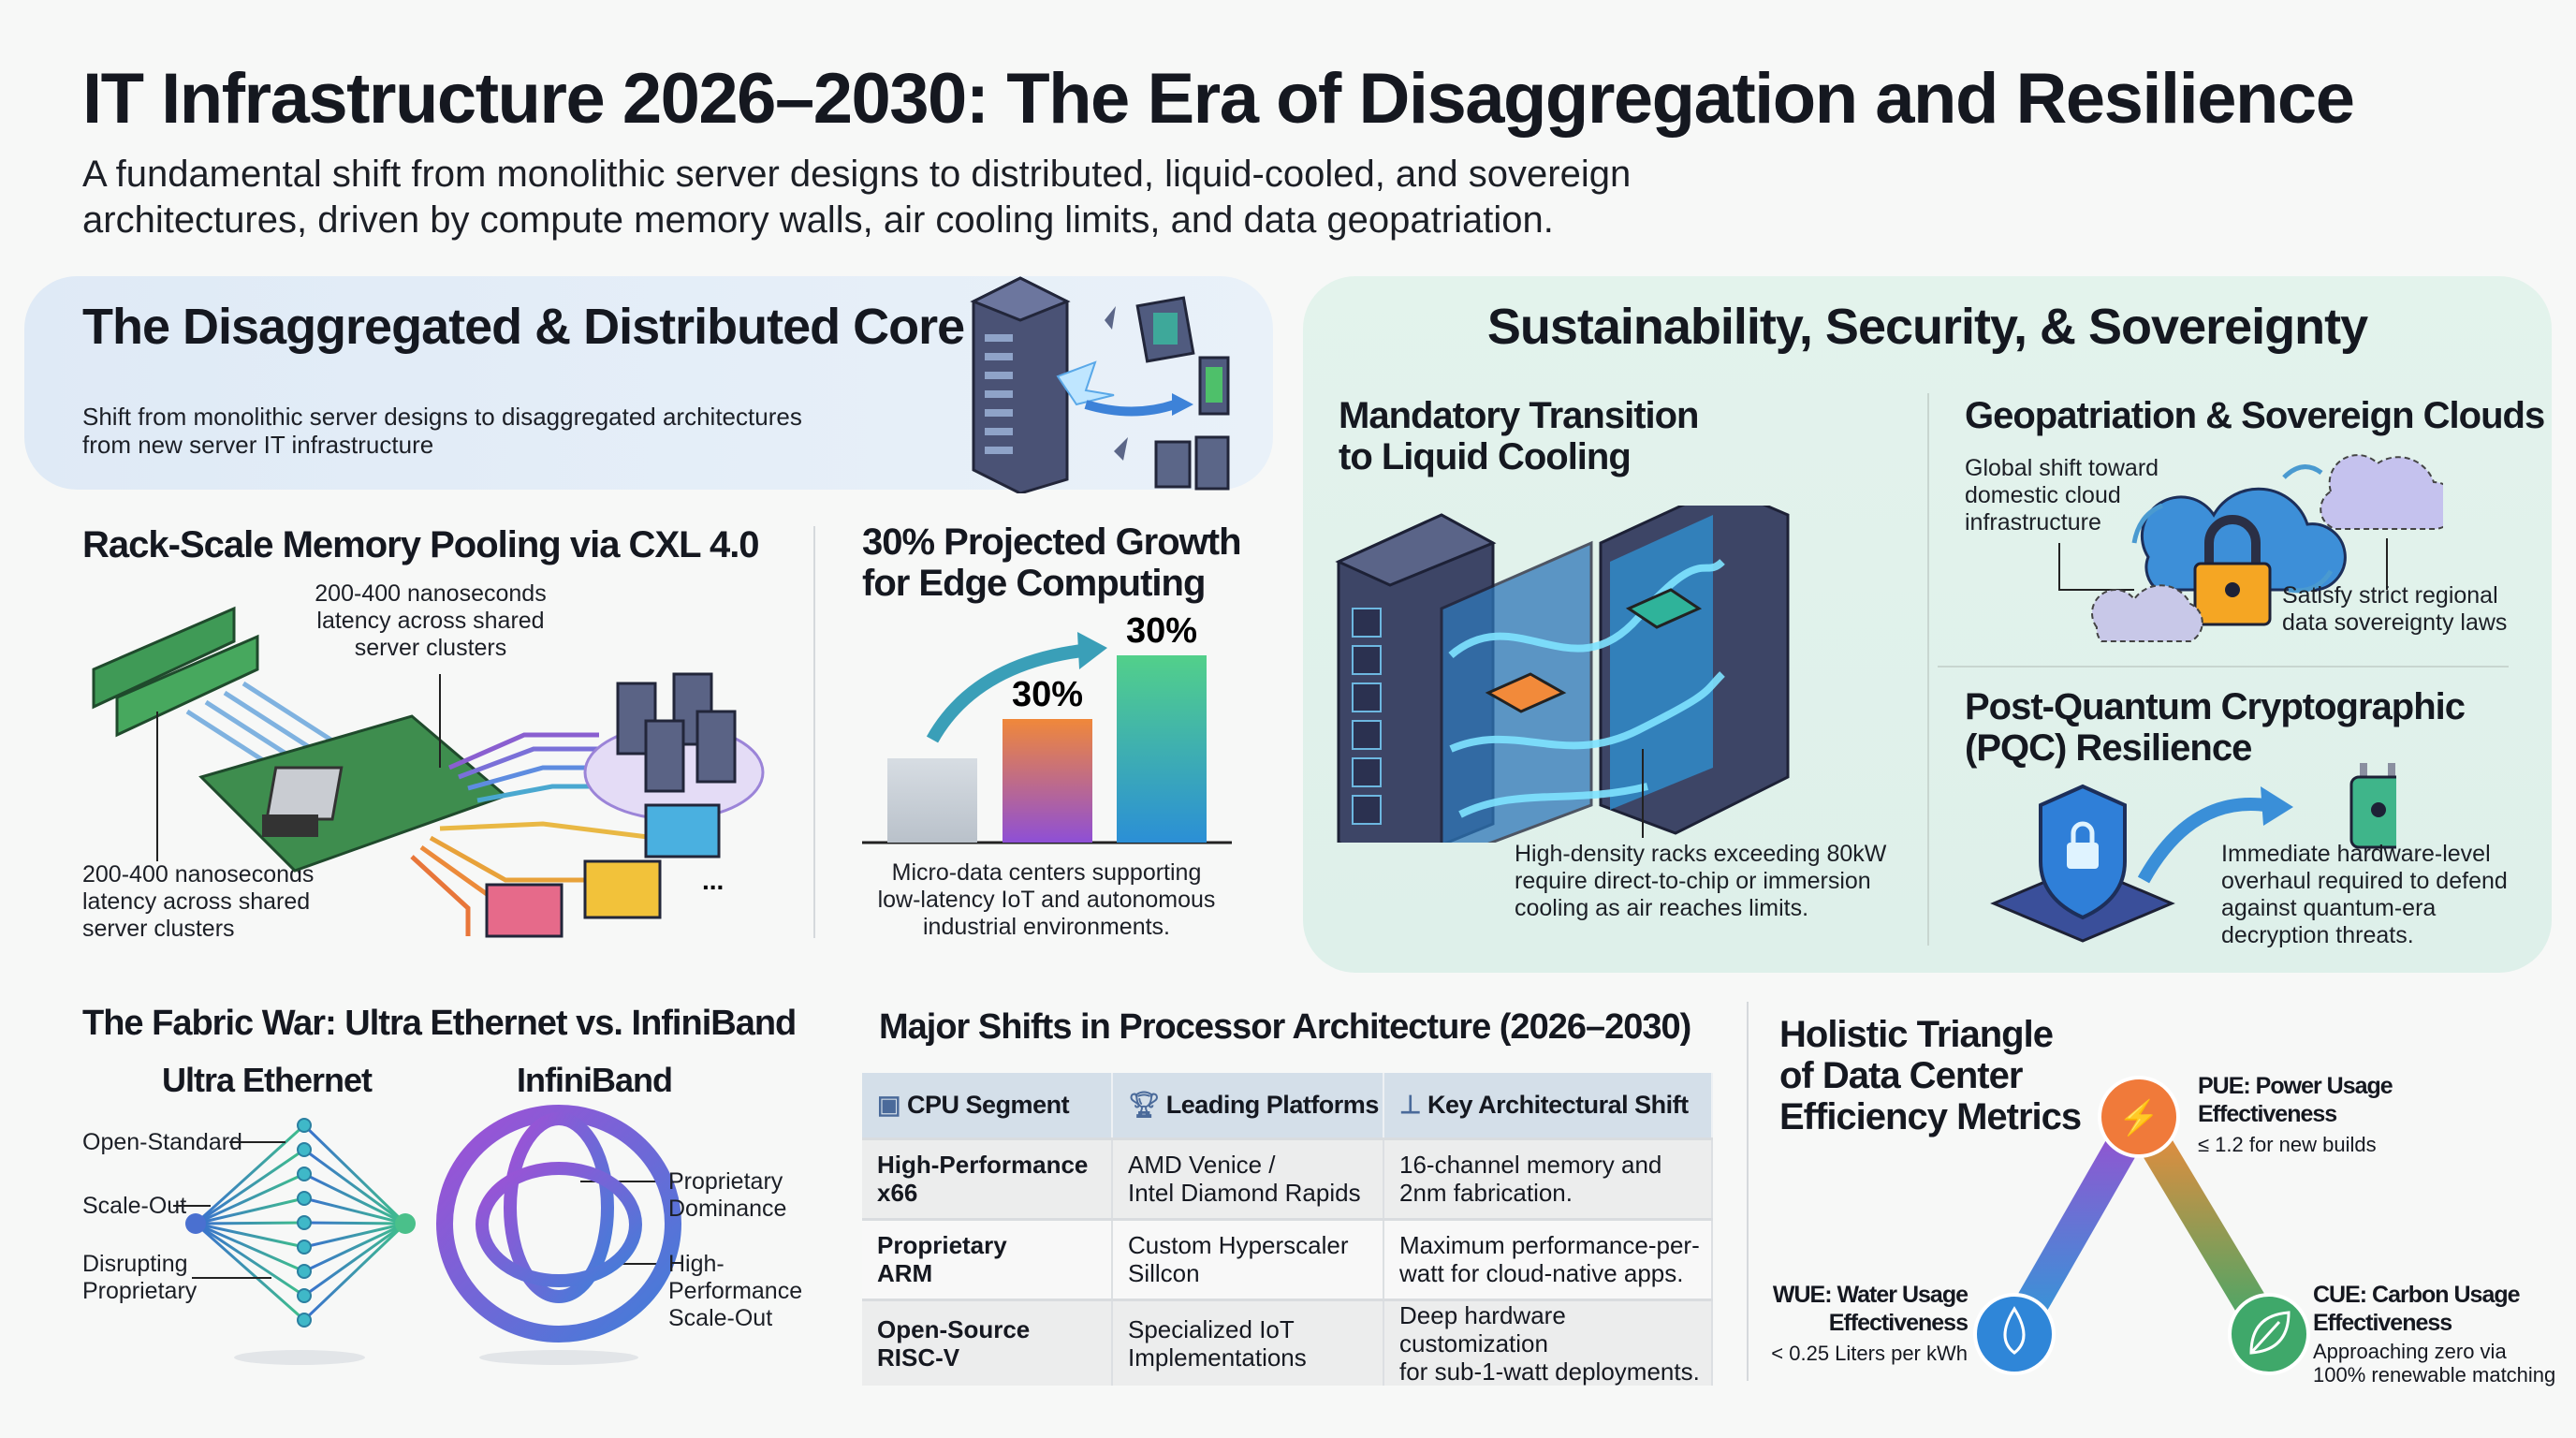 This screenshot has height=1438, width=2576. Describe the element at coordinates (1248, 1105) in the screenshot. I see `column-header-platforms: 🏆︎ Leading Platforms` at that location.